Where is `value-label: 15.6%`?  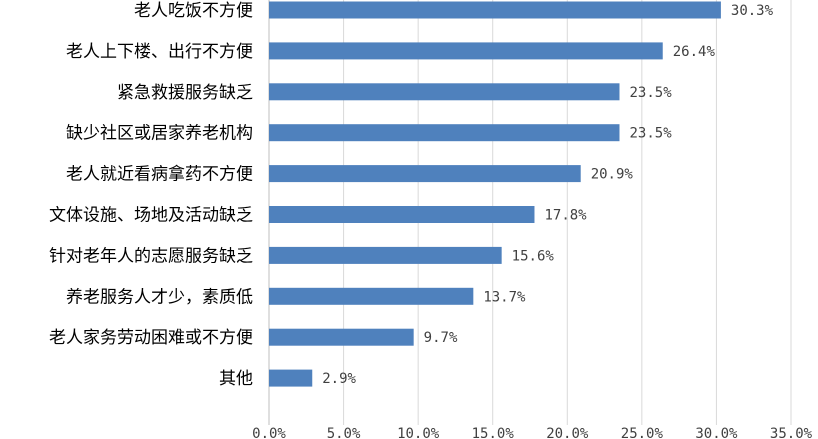
value-label: 15.6% is located at coordinates (533, 256).